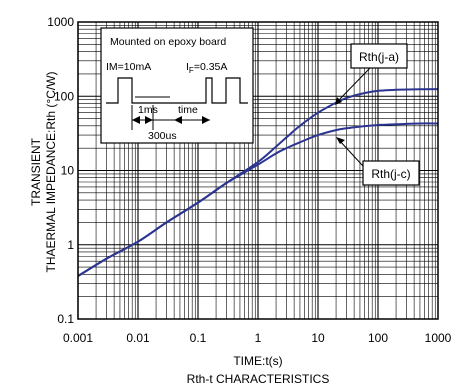  Describe the element at coordinates (177, 90) in the screenshot. I see `pulse-waveform` at that location.